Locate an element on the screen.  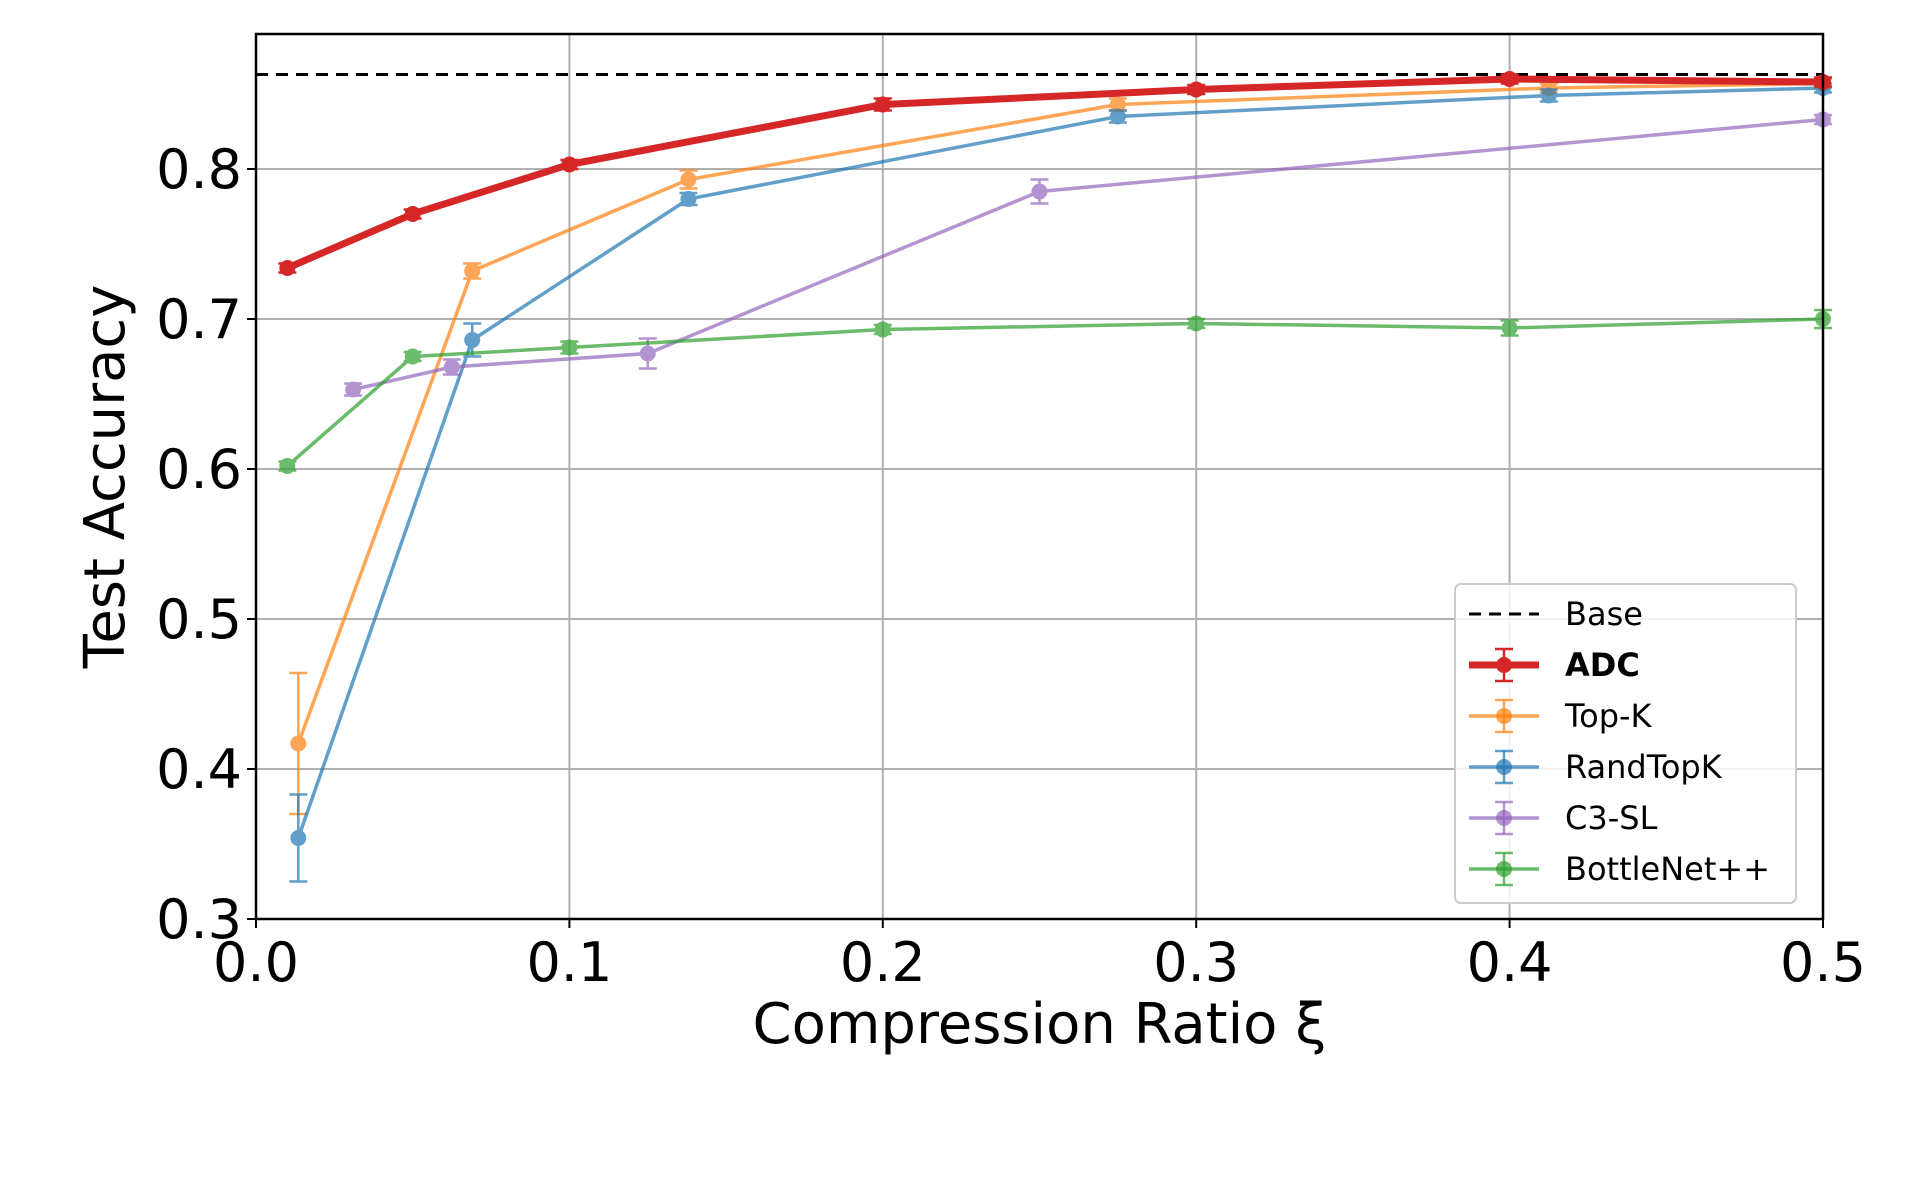
legend-label: BottleNet++ is located at coordinates (1667, 869).